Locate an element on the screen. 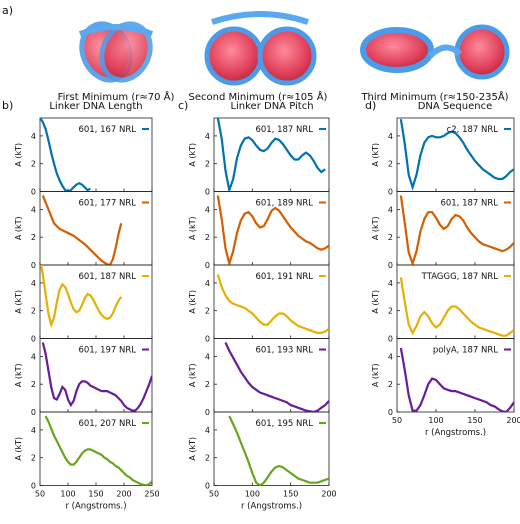 This screenshot has width=520, height=524. legend-label: 601, 193 NRL is located at coordinates (284, 351).